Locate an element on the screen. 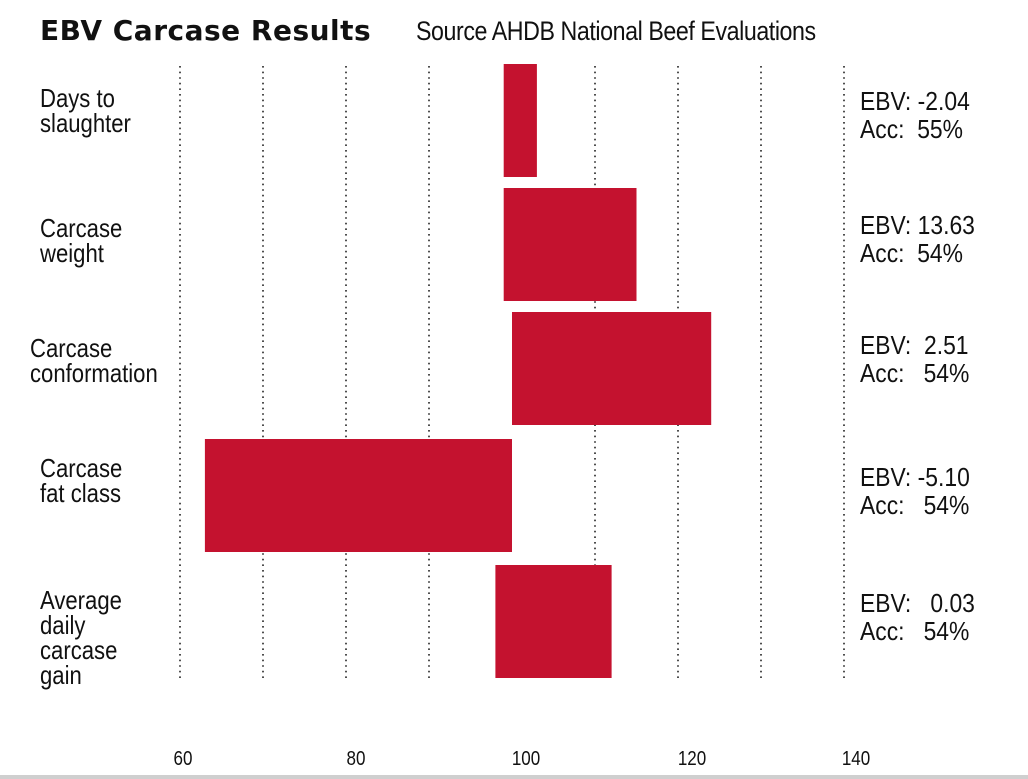 Image resolution: width=1028 pixels, height=779 pixels. ebv-value-label: EBV: 2.51 is located at coordinates (914, 345).